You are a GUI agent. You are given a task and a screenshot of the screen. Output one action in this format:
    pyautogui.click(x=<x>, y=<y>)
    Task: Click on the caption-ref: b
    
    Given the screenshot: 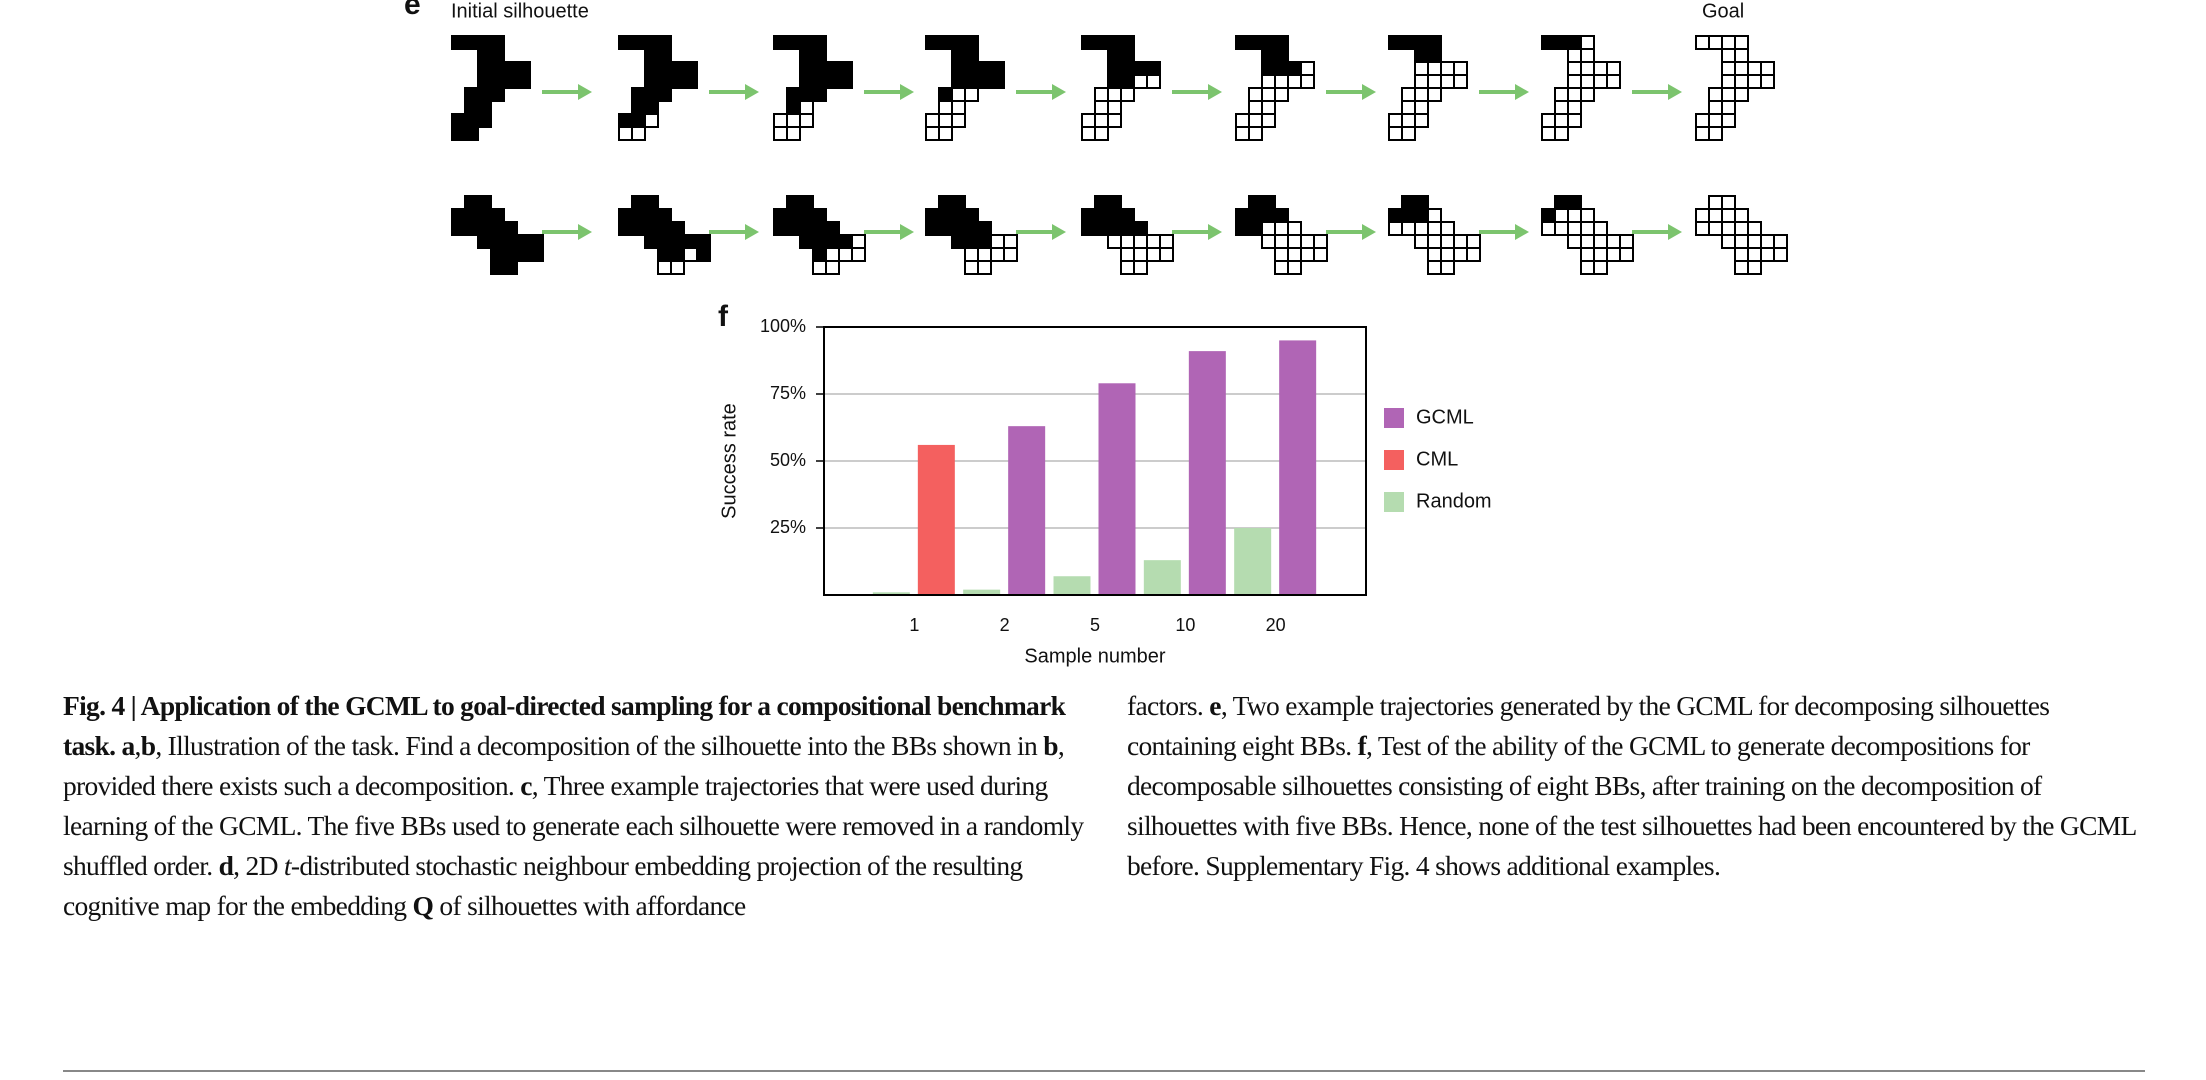 What is the action you would take?
    pyautogui.click(x=1050, y=745)
    